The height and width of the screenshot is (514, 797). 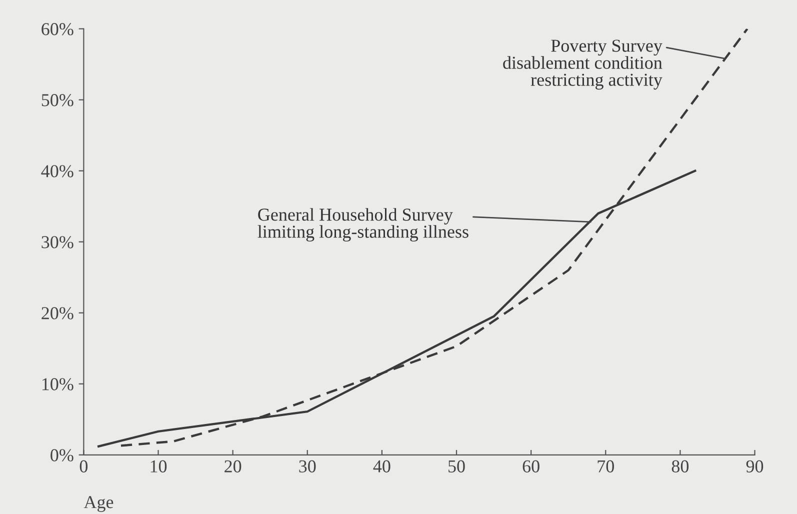 What do you see at coordinates (57, 171) in the screenshot?
I see `y-tick-label: 40%` at bounding box center [57, 171].